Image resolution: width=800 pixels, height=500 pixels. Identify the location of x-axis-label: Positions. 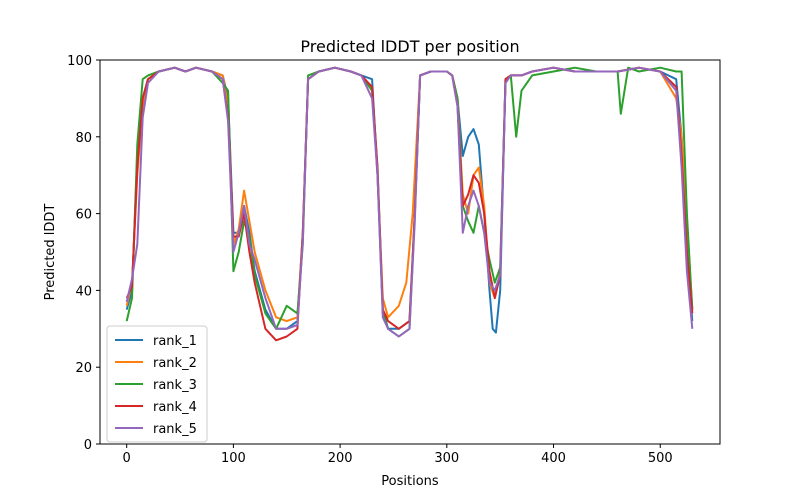
(410, 481).